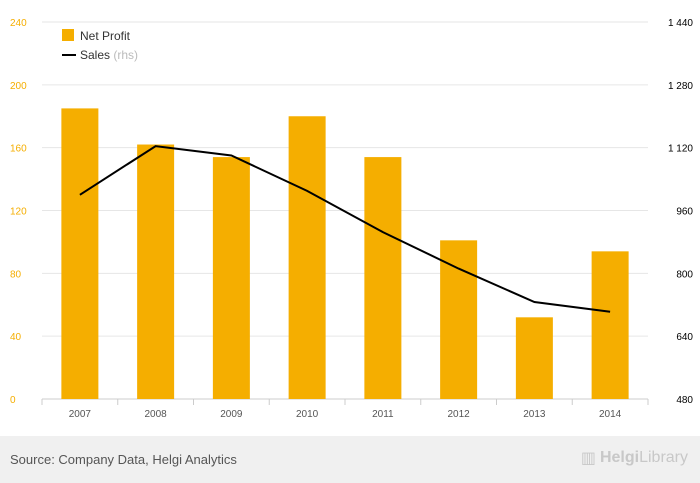 The image size is (700, 483). Describe the element at coordinates (680, 86) in the screenshot. I see `y-right-tick-label: 1 280` at that location.